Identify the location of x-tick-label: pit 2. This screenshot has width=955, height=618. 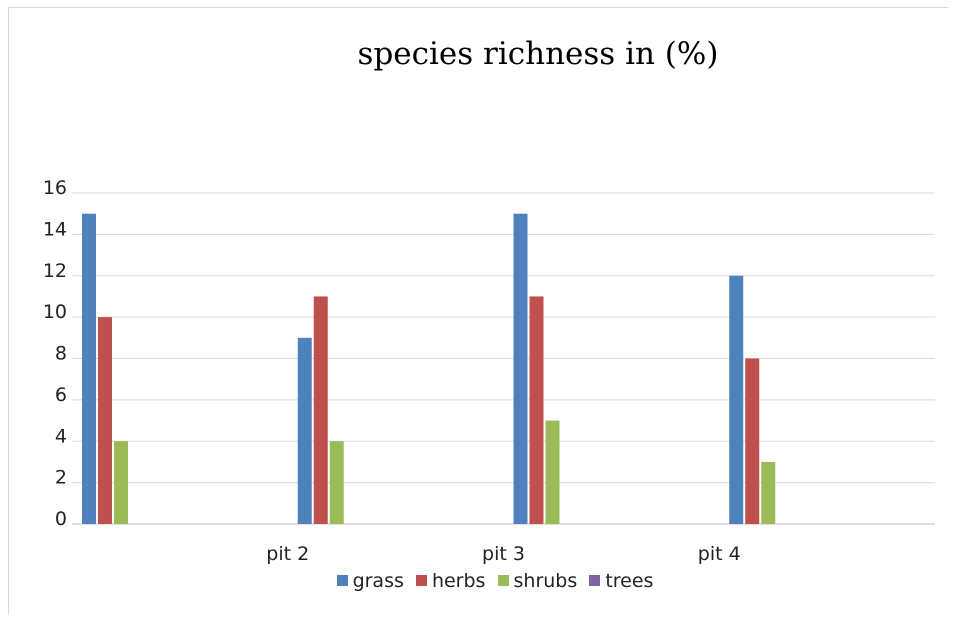
(287, 554).